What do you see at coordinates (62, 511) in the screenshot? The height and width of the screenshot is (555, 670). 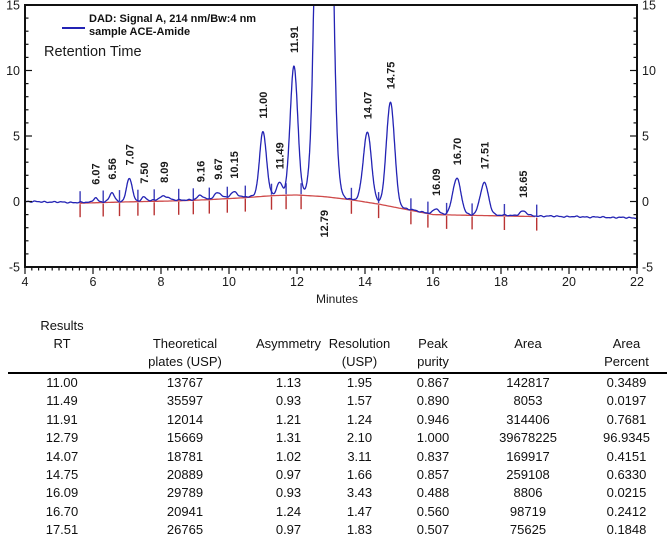 I see `table-cell: 16.70` at bounding box center [62, 511].